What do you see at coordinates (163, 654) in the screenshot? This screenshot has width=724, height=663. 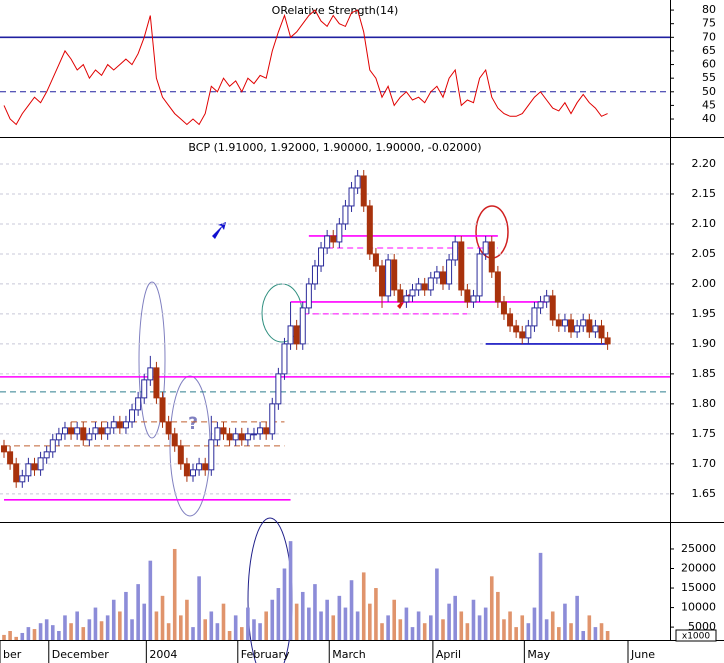 I see `x-tick-label: 2004` at bounding box center [163, 654].